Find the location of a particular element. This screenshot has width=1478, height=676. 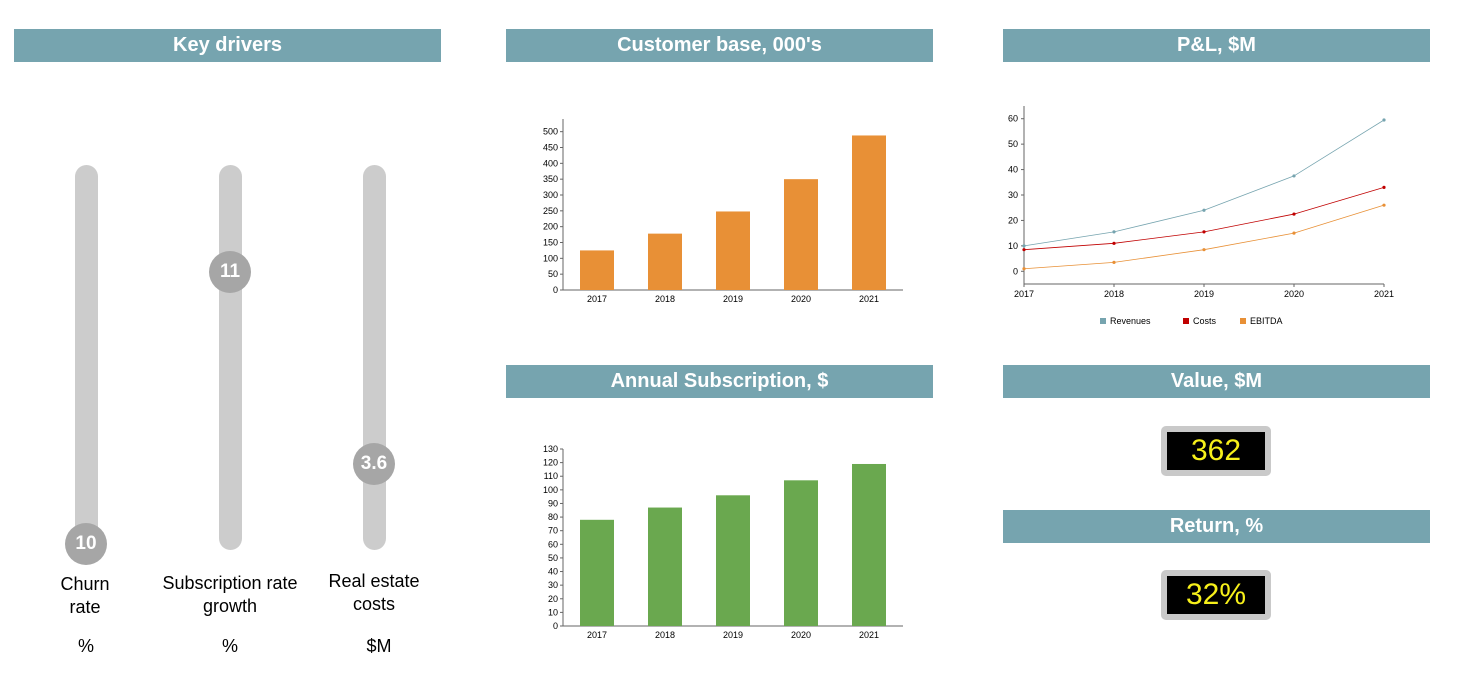

slider-label: Churn rate is located at coordinates (85, 596).